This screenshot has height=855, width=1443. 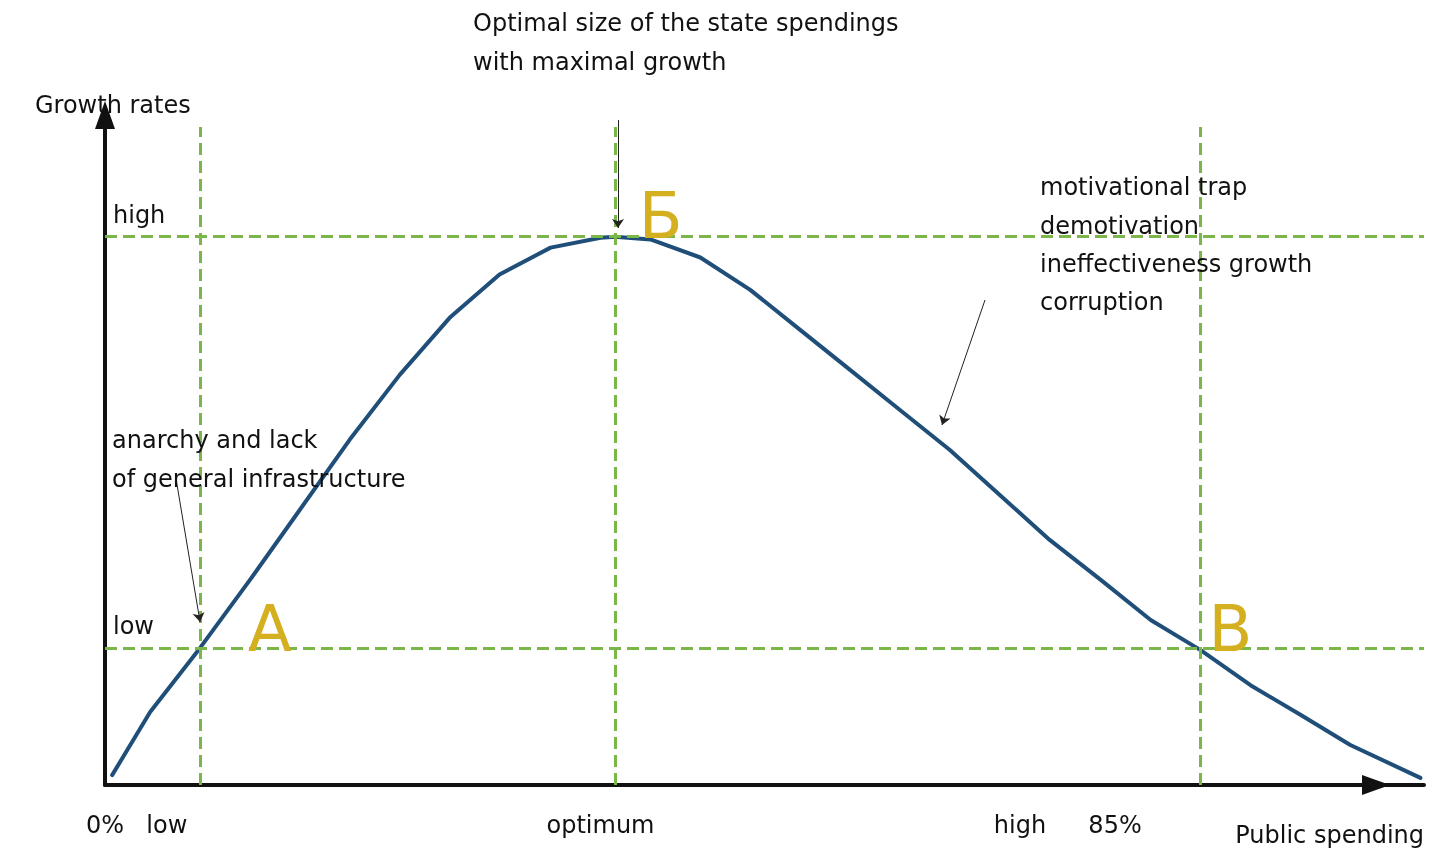 What do you see at coordinates (686, 42) in the screenshot?
I see `text: Optimal size of the state spendings with maximal growth` at bounding box center [686, 42].